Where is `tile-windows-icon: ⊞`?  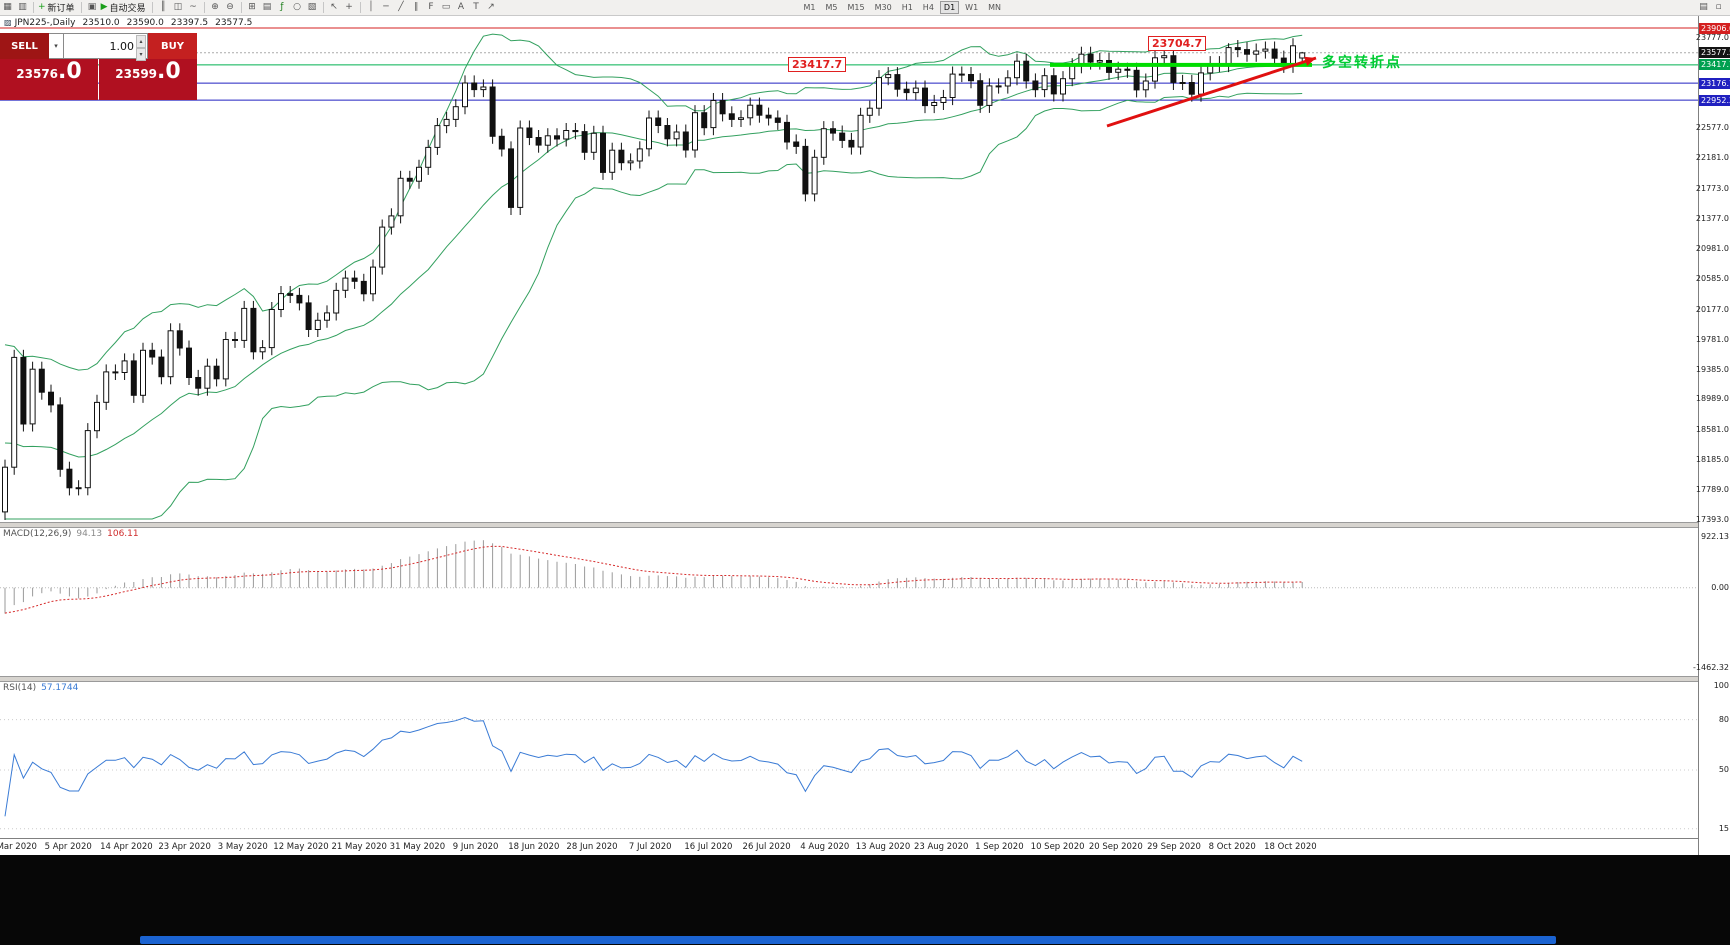
tile-windows-icon: ⊞ is located at coordinates (252, 7).